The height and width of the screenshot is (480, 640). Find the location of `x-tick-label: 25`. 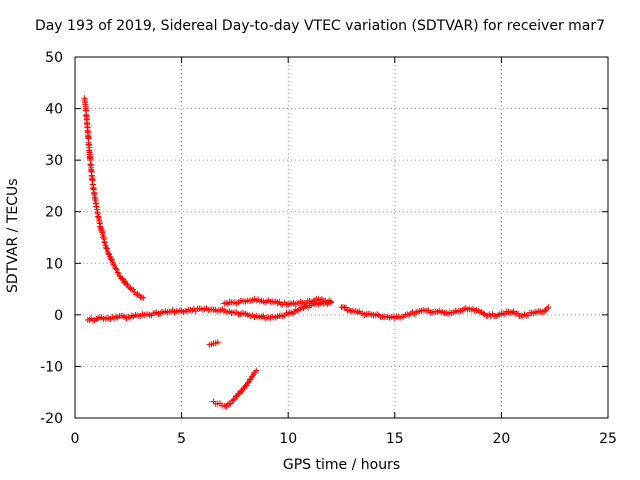

x-tick-label: 25 is located at coordinates (608, 439).